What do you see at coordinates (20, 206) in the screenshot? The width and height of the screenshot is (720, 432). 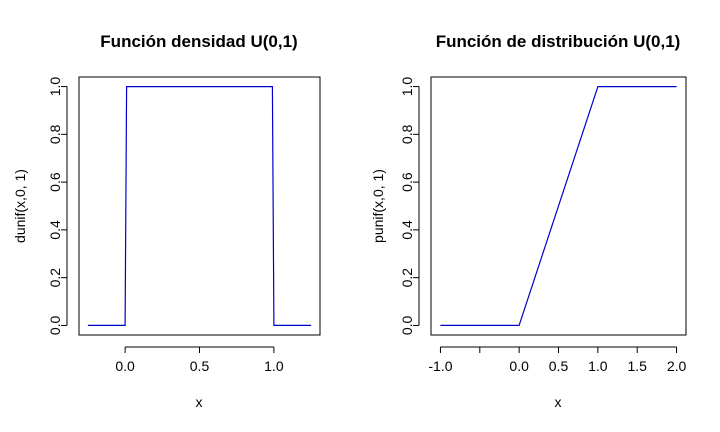 I see `y-axis-label: dunif(x,0, 1)` at bounding box center [20, 206].